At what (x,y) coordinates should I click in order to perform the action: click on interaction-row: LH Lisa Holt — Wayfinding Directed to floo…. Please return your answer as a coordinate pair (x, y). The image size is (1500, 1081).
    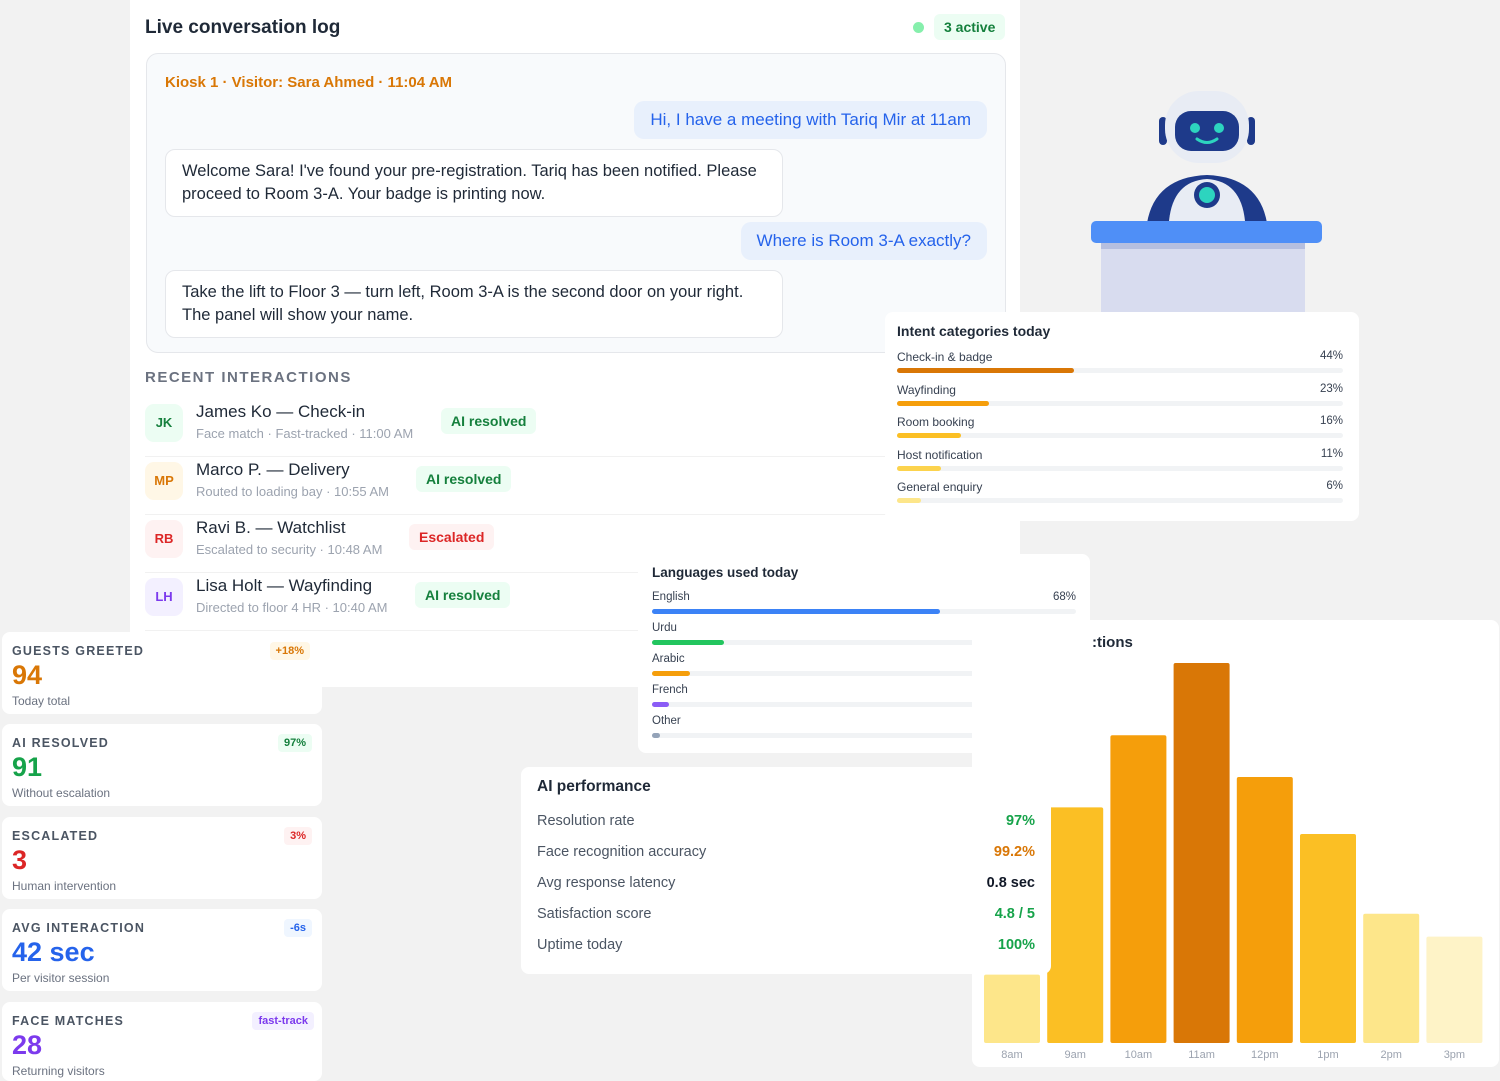
    Looking at the image, I should click on (575, 602).